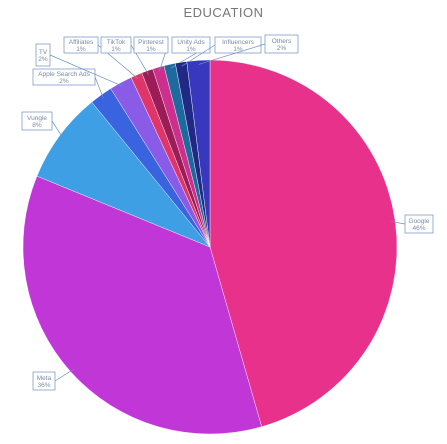 This screenshot has width=447, height=444. What do you see at coordinates (238, 42) in the screenshot?
I see `slice-label-influencers: Influencers` at bounding box center [238, 42].